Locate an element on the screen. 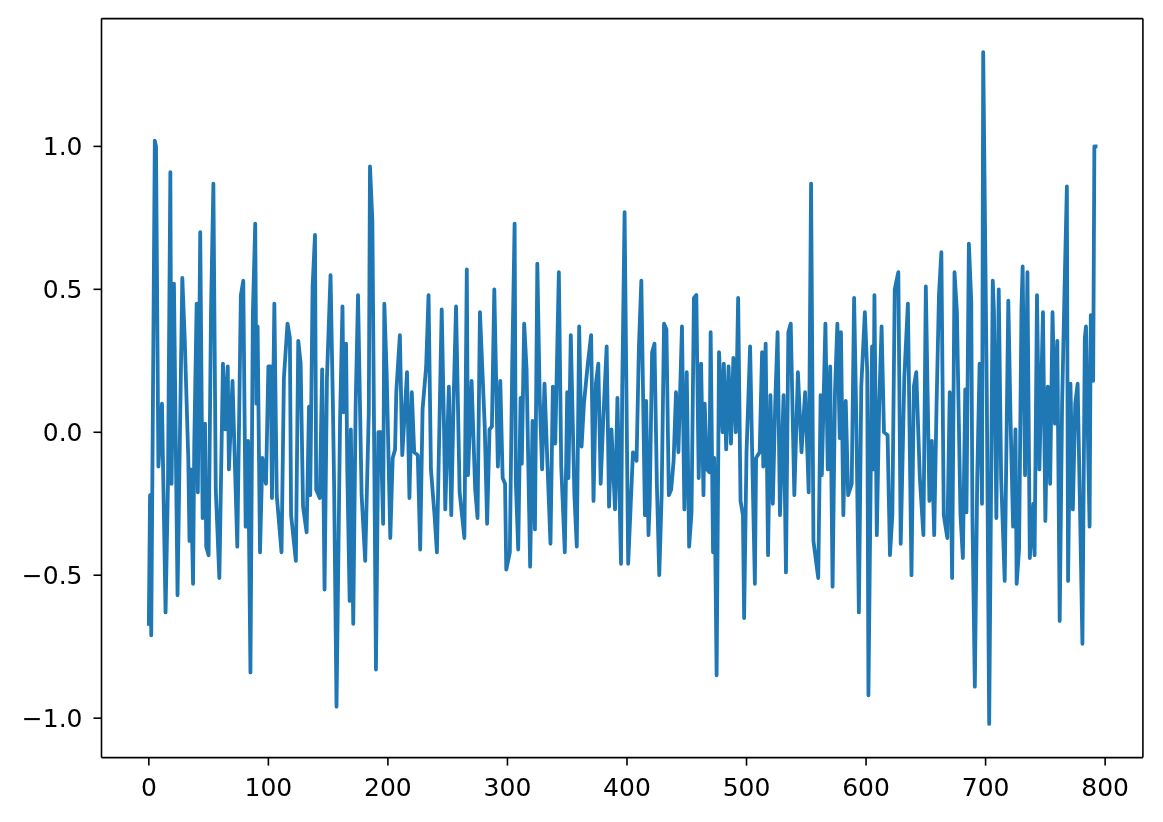 This screenshot has height=822, width=1163. y-tick-label: −0.5 is located at coordinates (52, 576).